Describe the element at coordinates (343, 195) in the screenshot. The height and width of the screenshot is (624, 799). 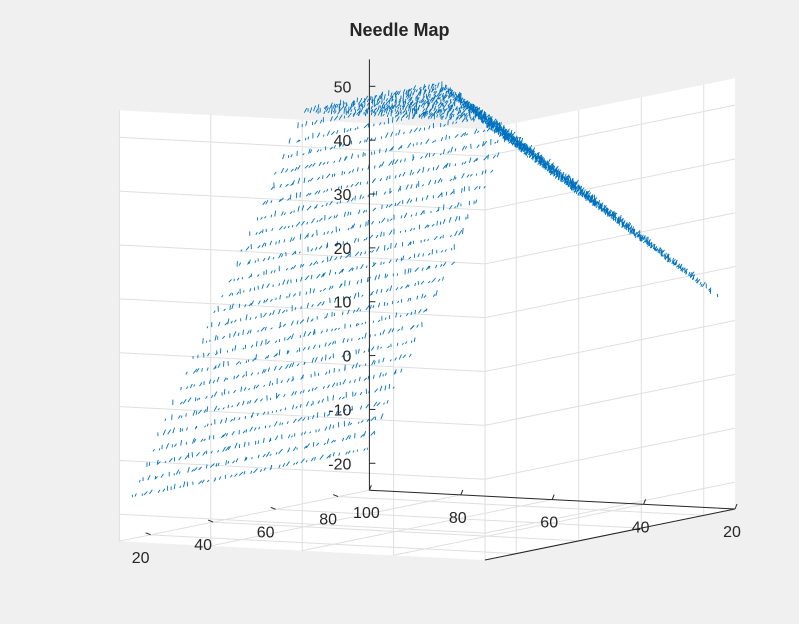
I see `z-tick-label: 30` at that location.